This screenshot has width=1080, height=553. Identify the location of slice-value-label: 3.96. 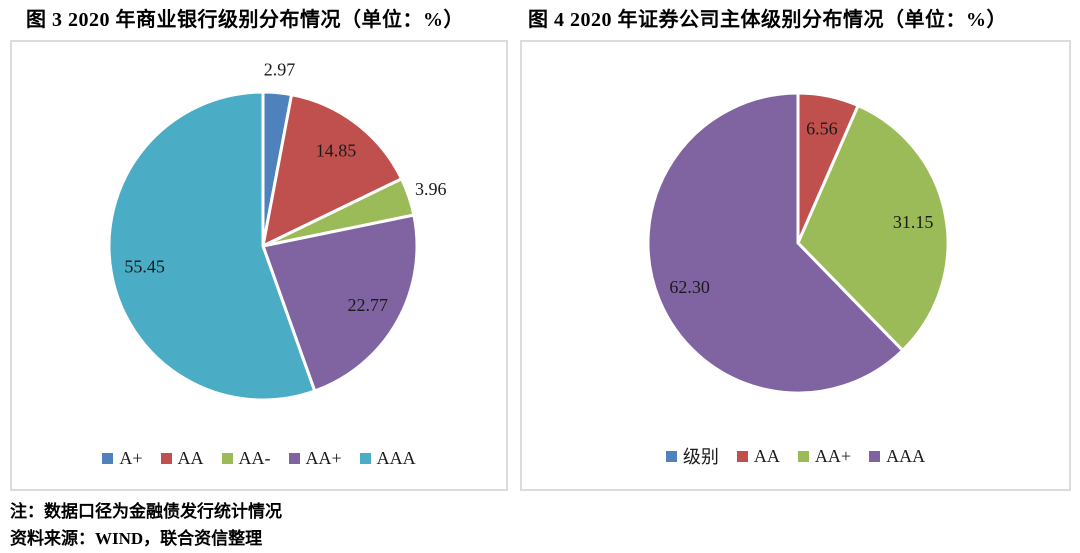
(431, 189).